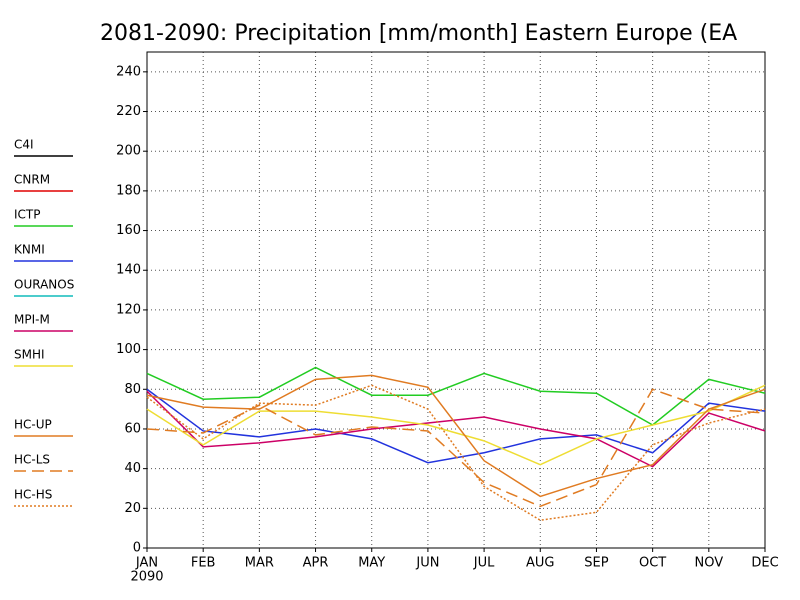 The height and width of the screenshot is (600, 800). I want to click on y-tick-label: 100, so click(128, 349).